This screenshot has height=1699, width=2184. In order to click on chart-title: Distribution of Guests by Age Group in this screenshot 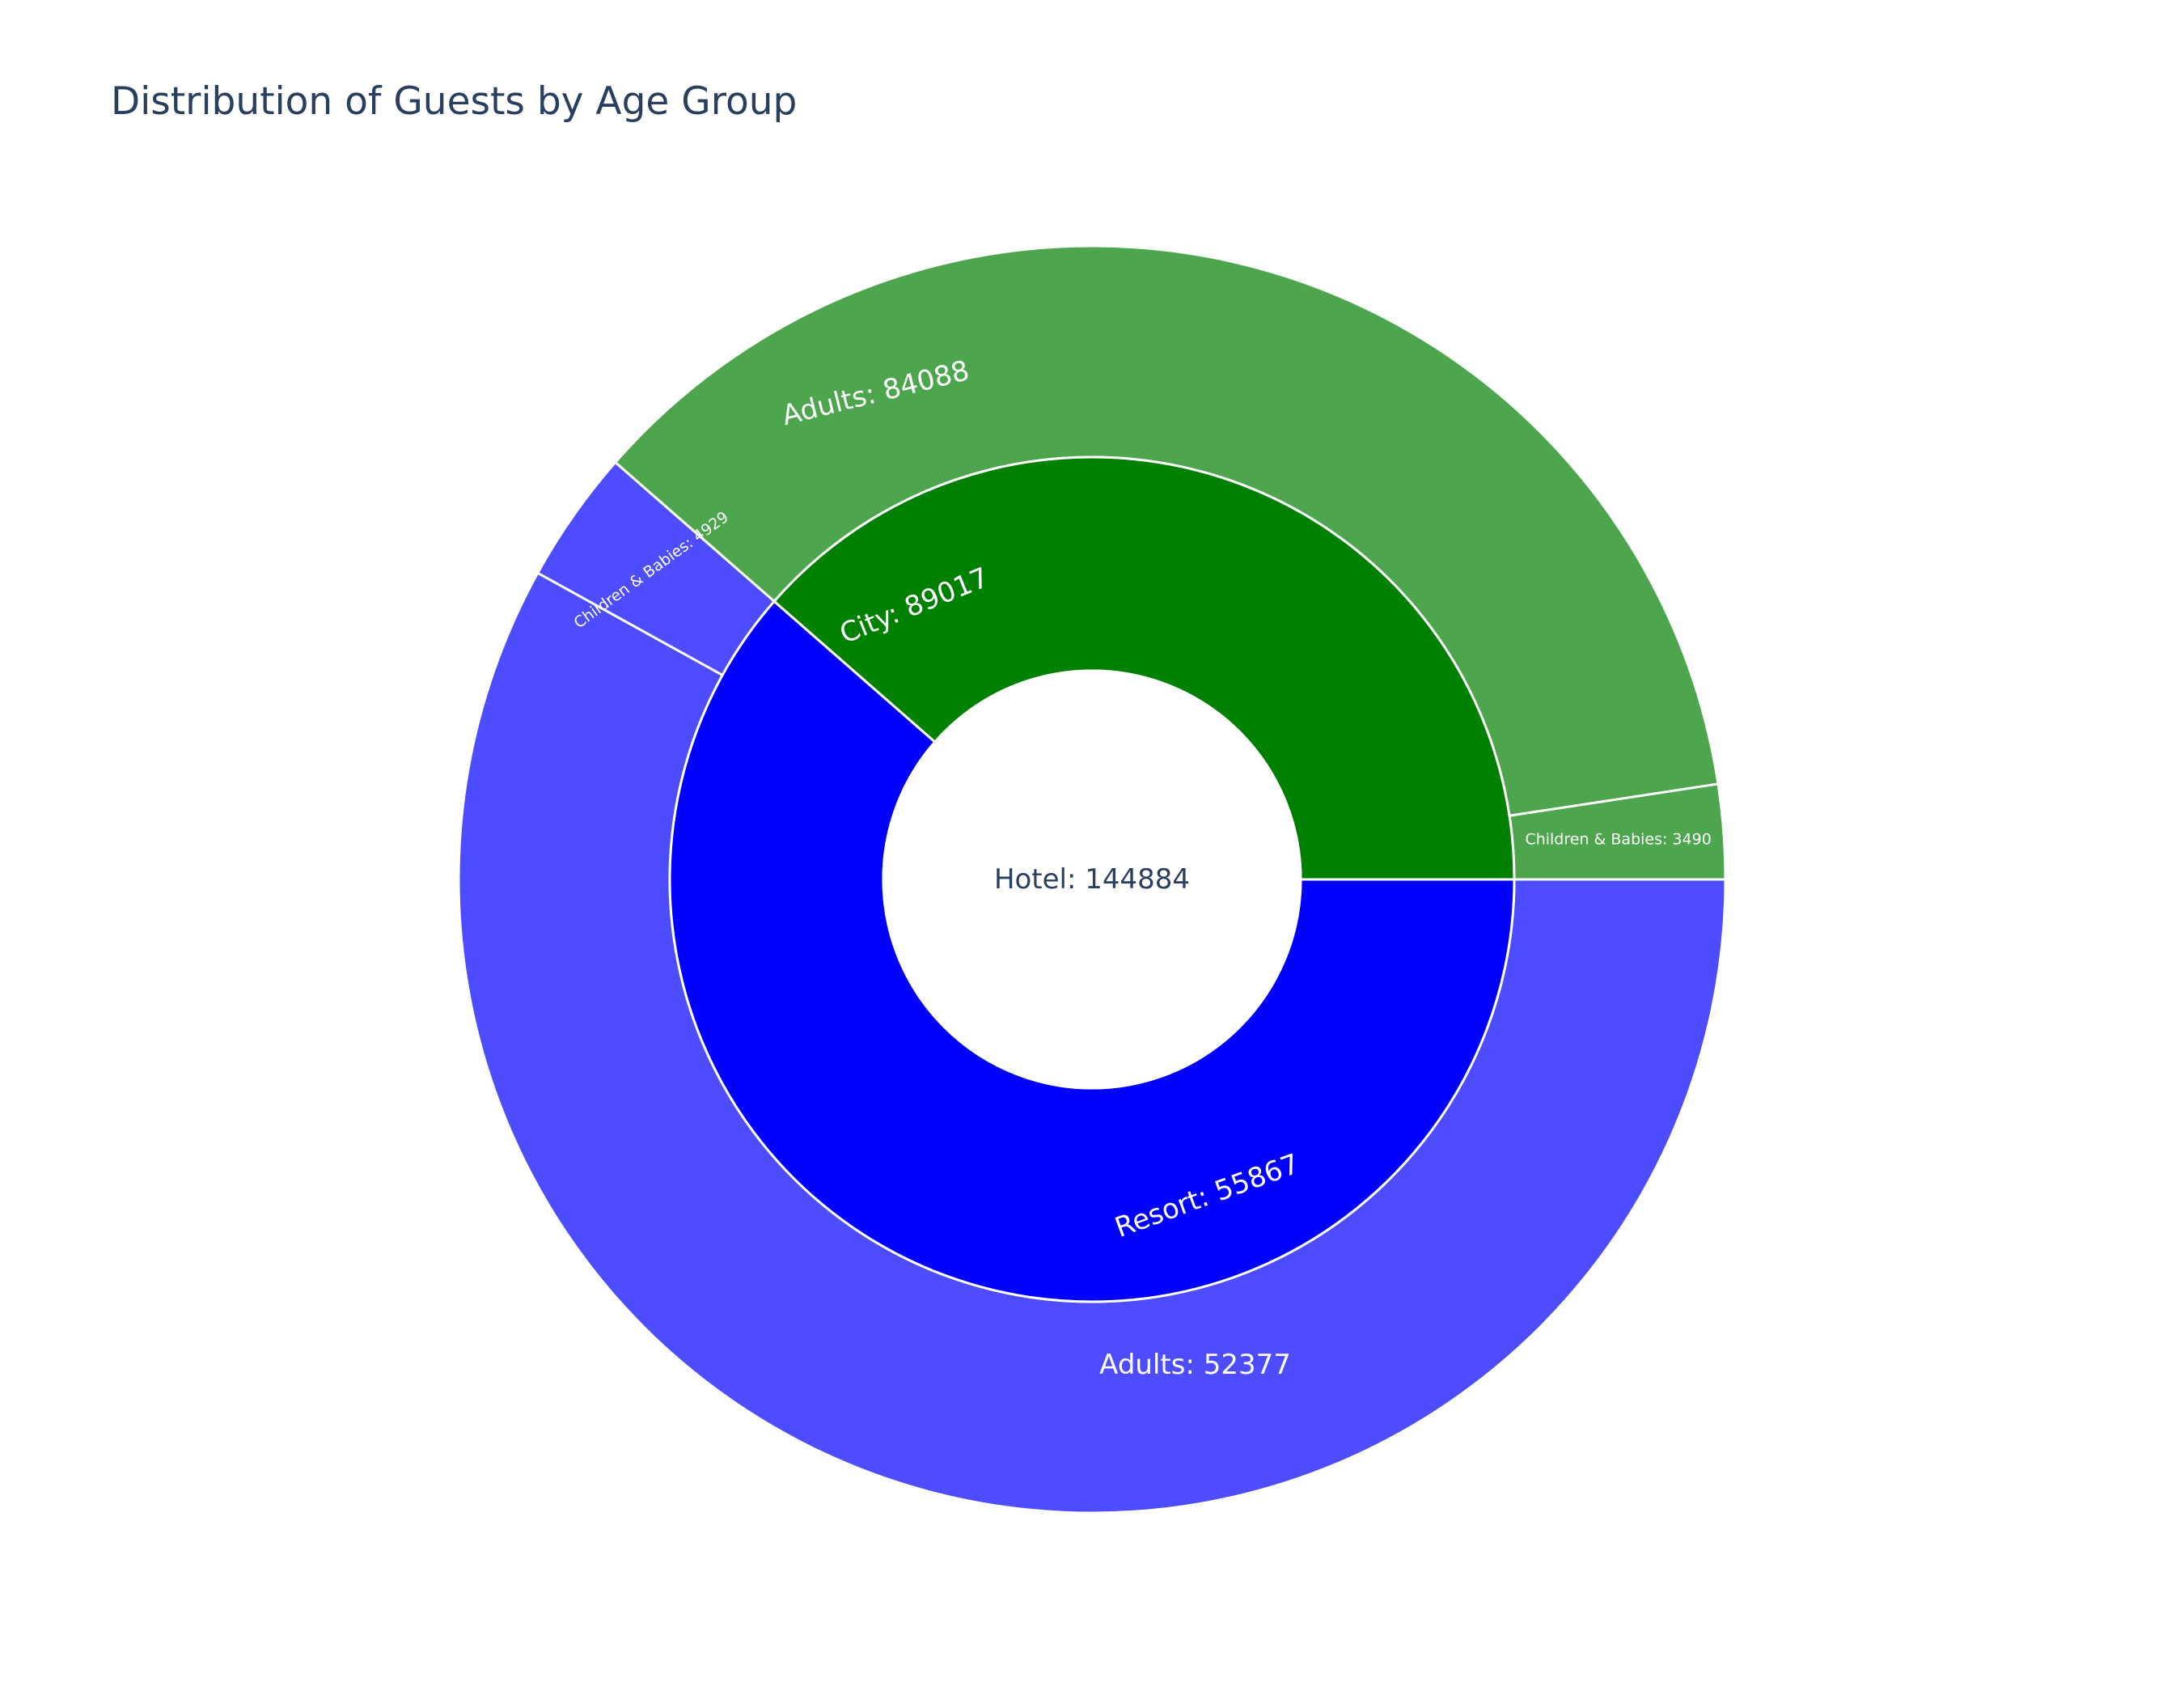, I will do `click(454, 101)`.